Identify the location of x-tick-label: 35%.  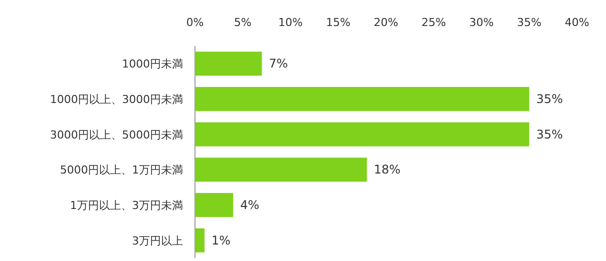
(529, 22).